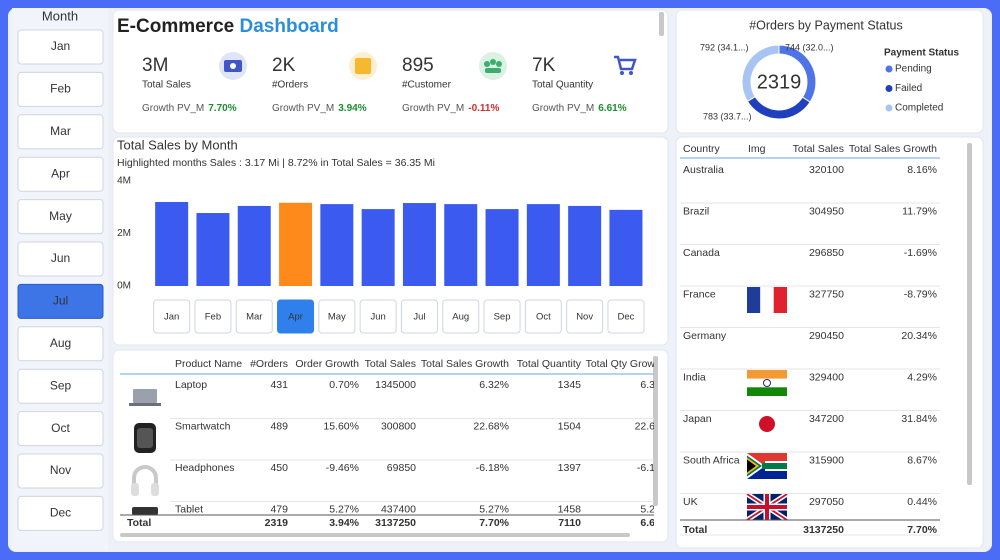  I want to click on x-tick-label: Dec, so click(625, 317).